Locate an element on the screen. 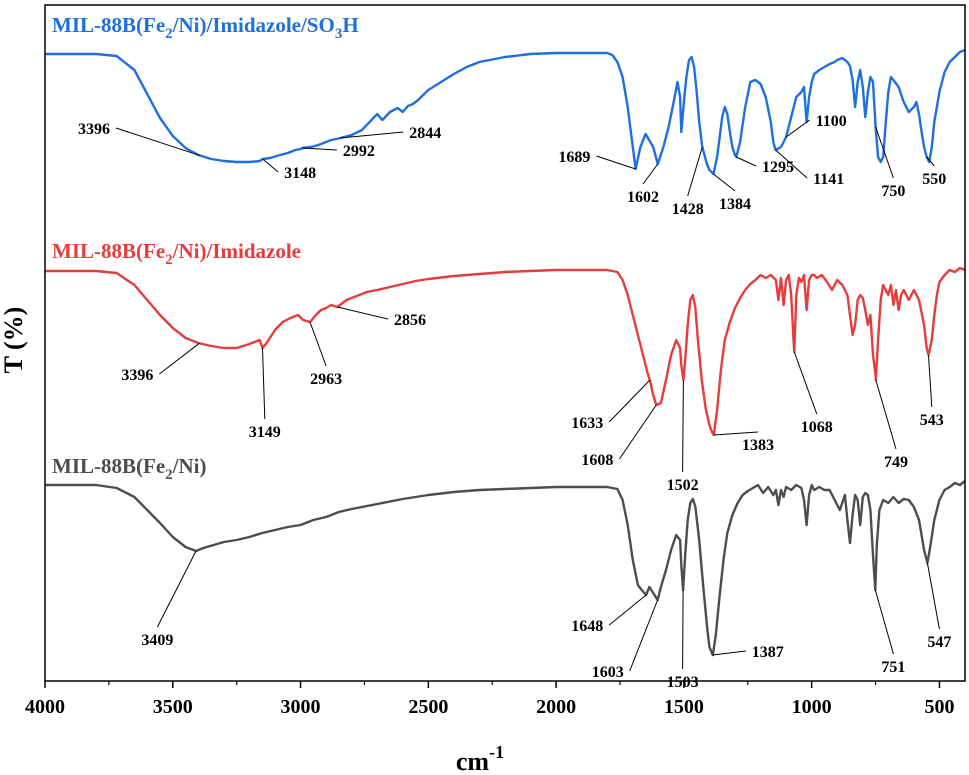 The height and width of the screenshot is (775, 969). x-tick-label-1500: 1500 is located at coordinates (684, 707).